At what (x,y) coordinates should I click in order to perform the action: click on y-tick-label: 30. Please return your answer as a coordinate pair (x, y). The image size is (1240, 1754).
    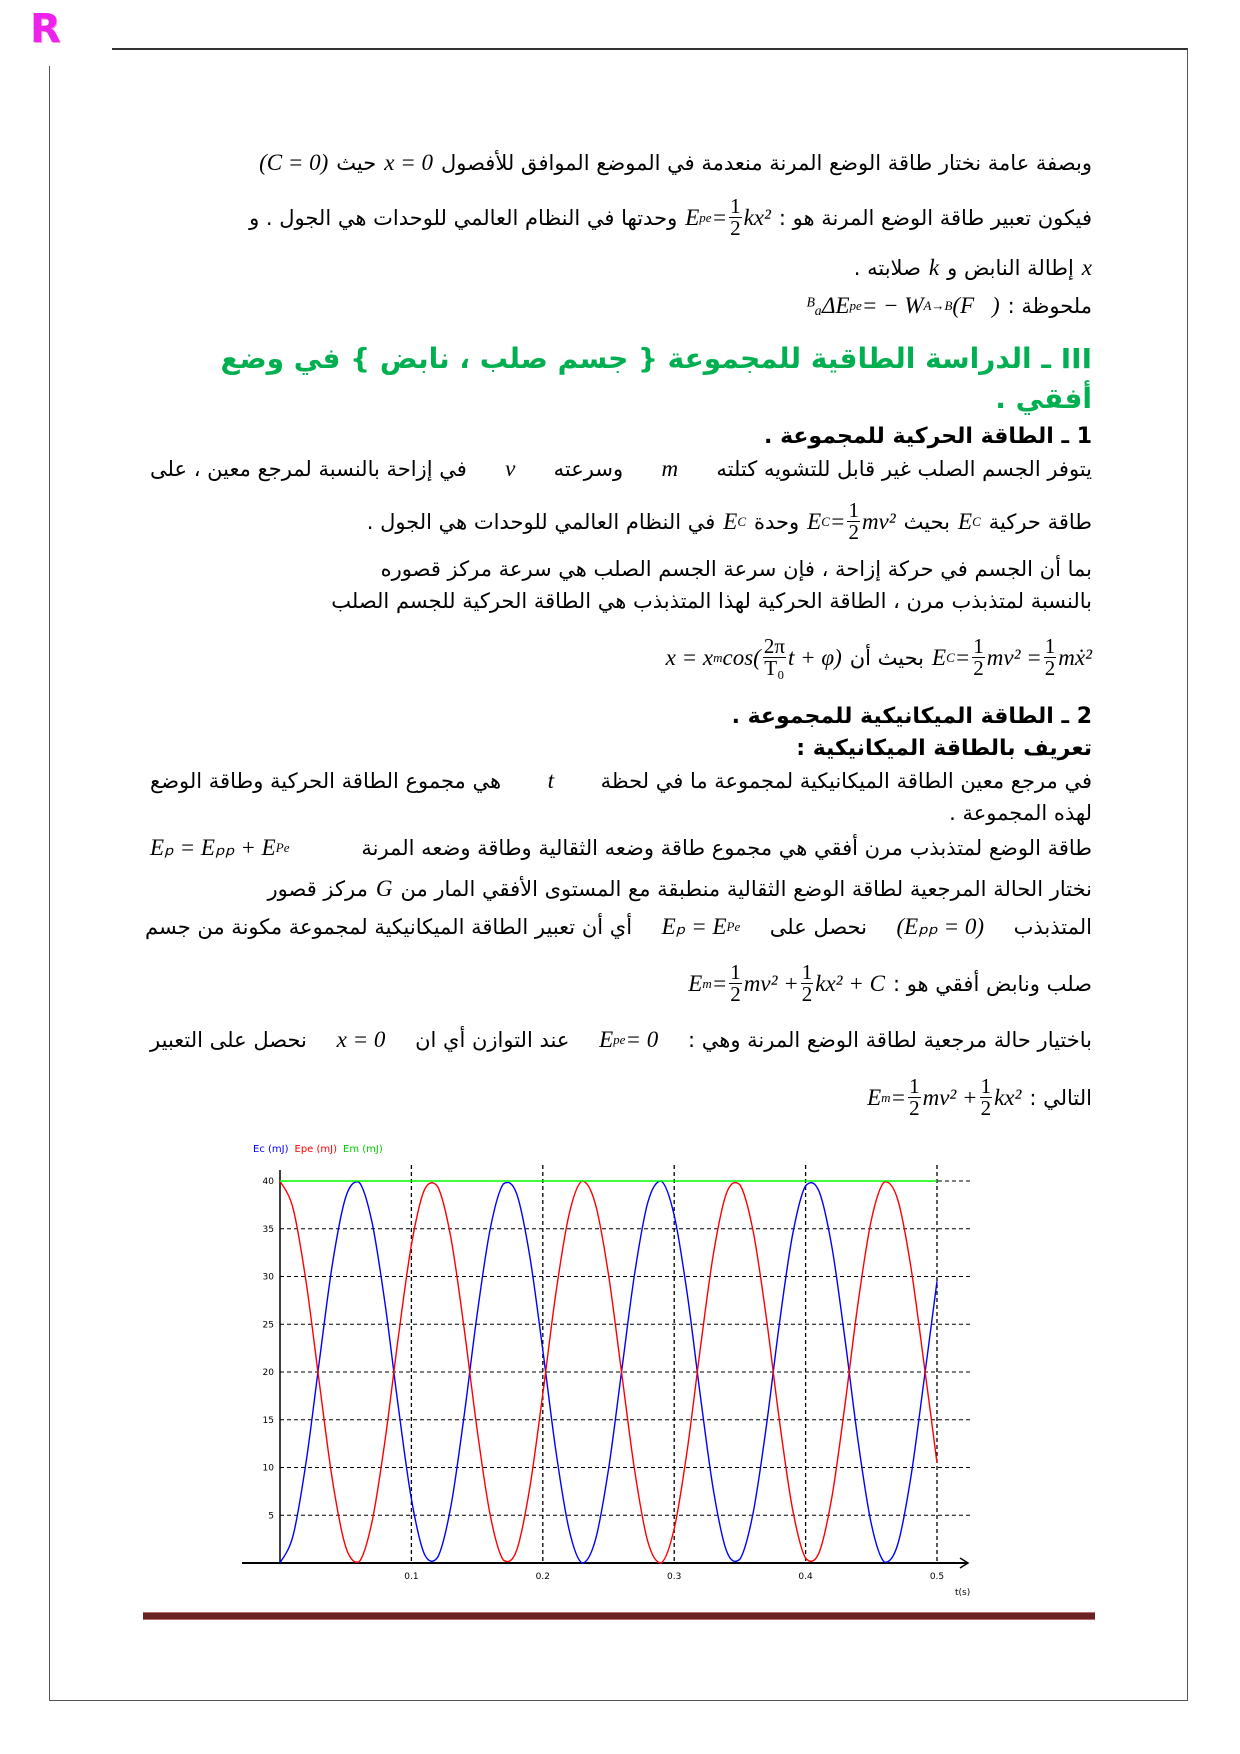
    Looking at the image, I should click on (269, 1278).